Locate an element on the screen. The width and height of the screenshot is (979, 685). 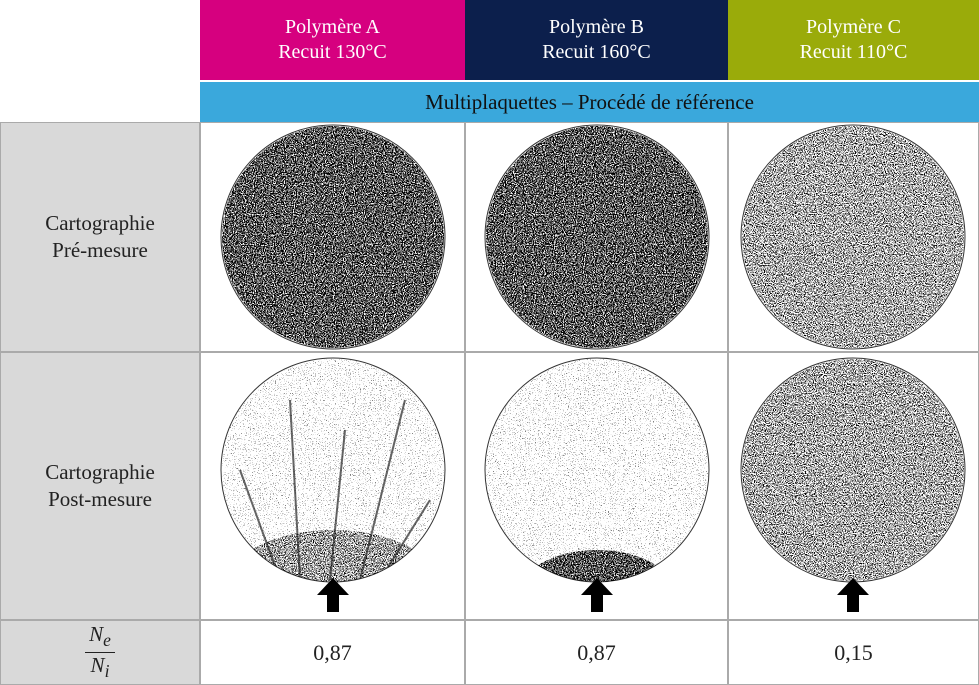
numerator: Ne is located at coordinates (100, 637).